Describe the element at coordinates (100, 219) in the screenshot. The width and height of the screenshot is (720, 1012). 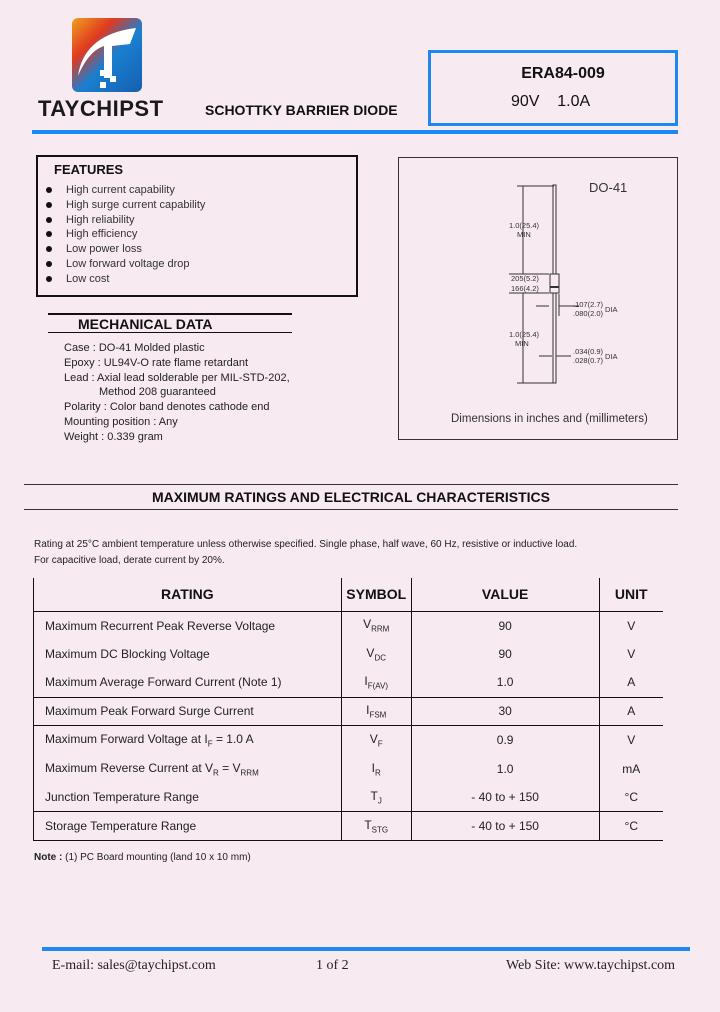
I see `feature-text: High reliability` at that location.